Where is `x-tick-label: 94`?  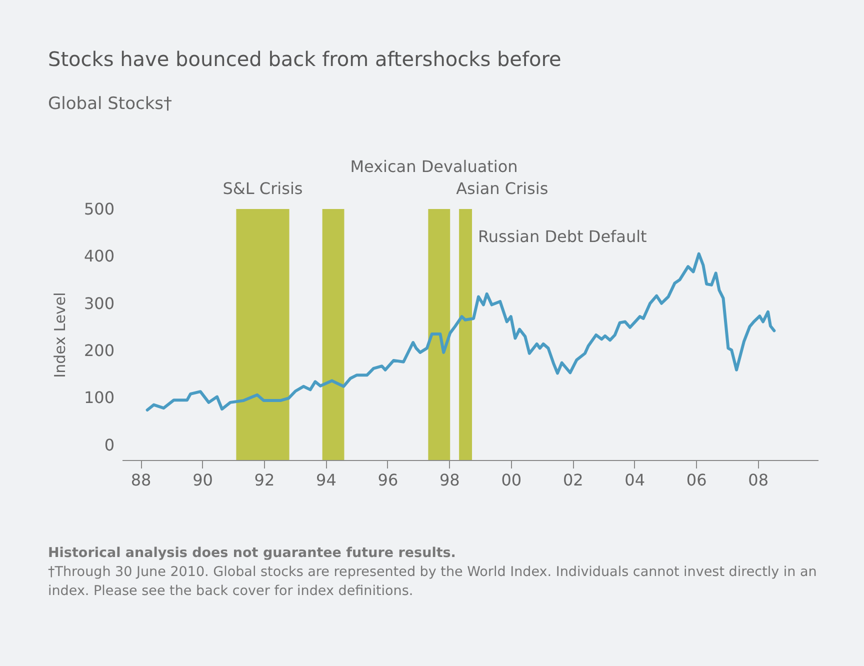
x-tick-label: 94 is located at coordinates (326, 480).